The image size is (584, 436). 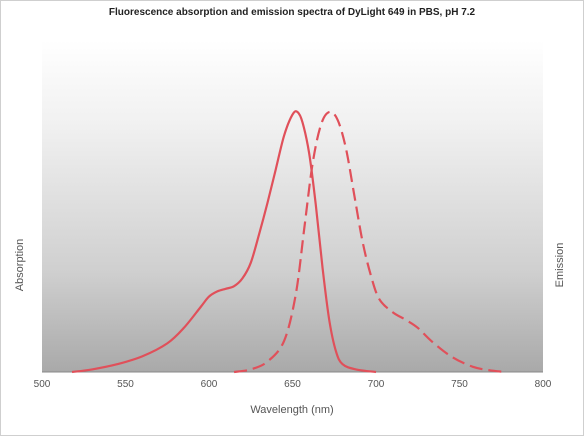 What do you see at coordinates (209, 384) in the screenshot?
I see `x-tick-label: 600` at bounding box center [209, 384].